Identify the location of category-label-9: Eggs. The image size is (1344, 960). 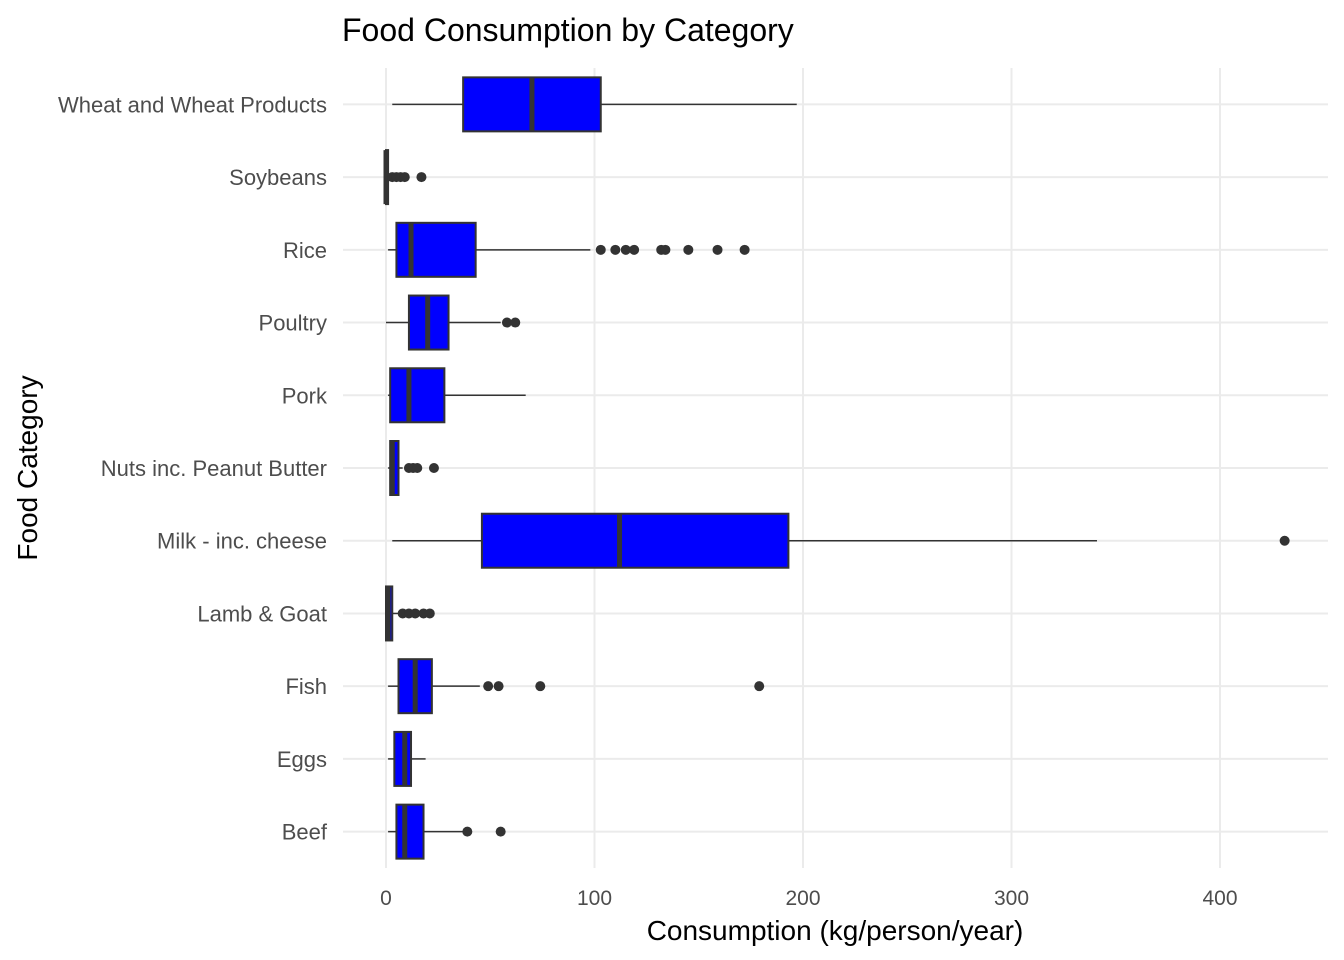
(302, 759).